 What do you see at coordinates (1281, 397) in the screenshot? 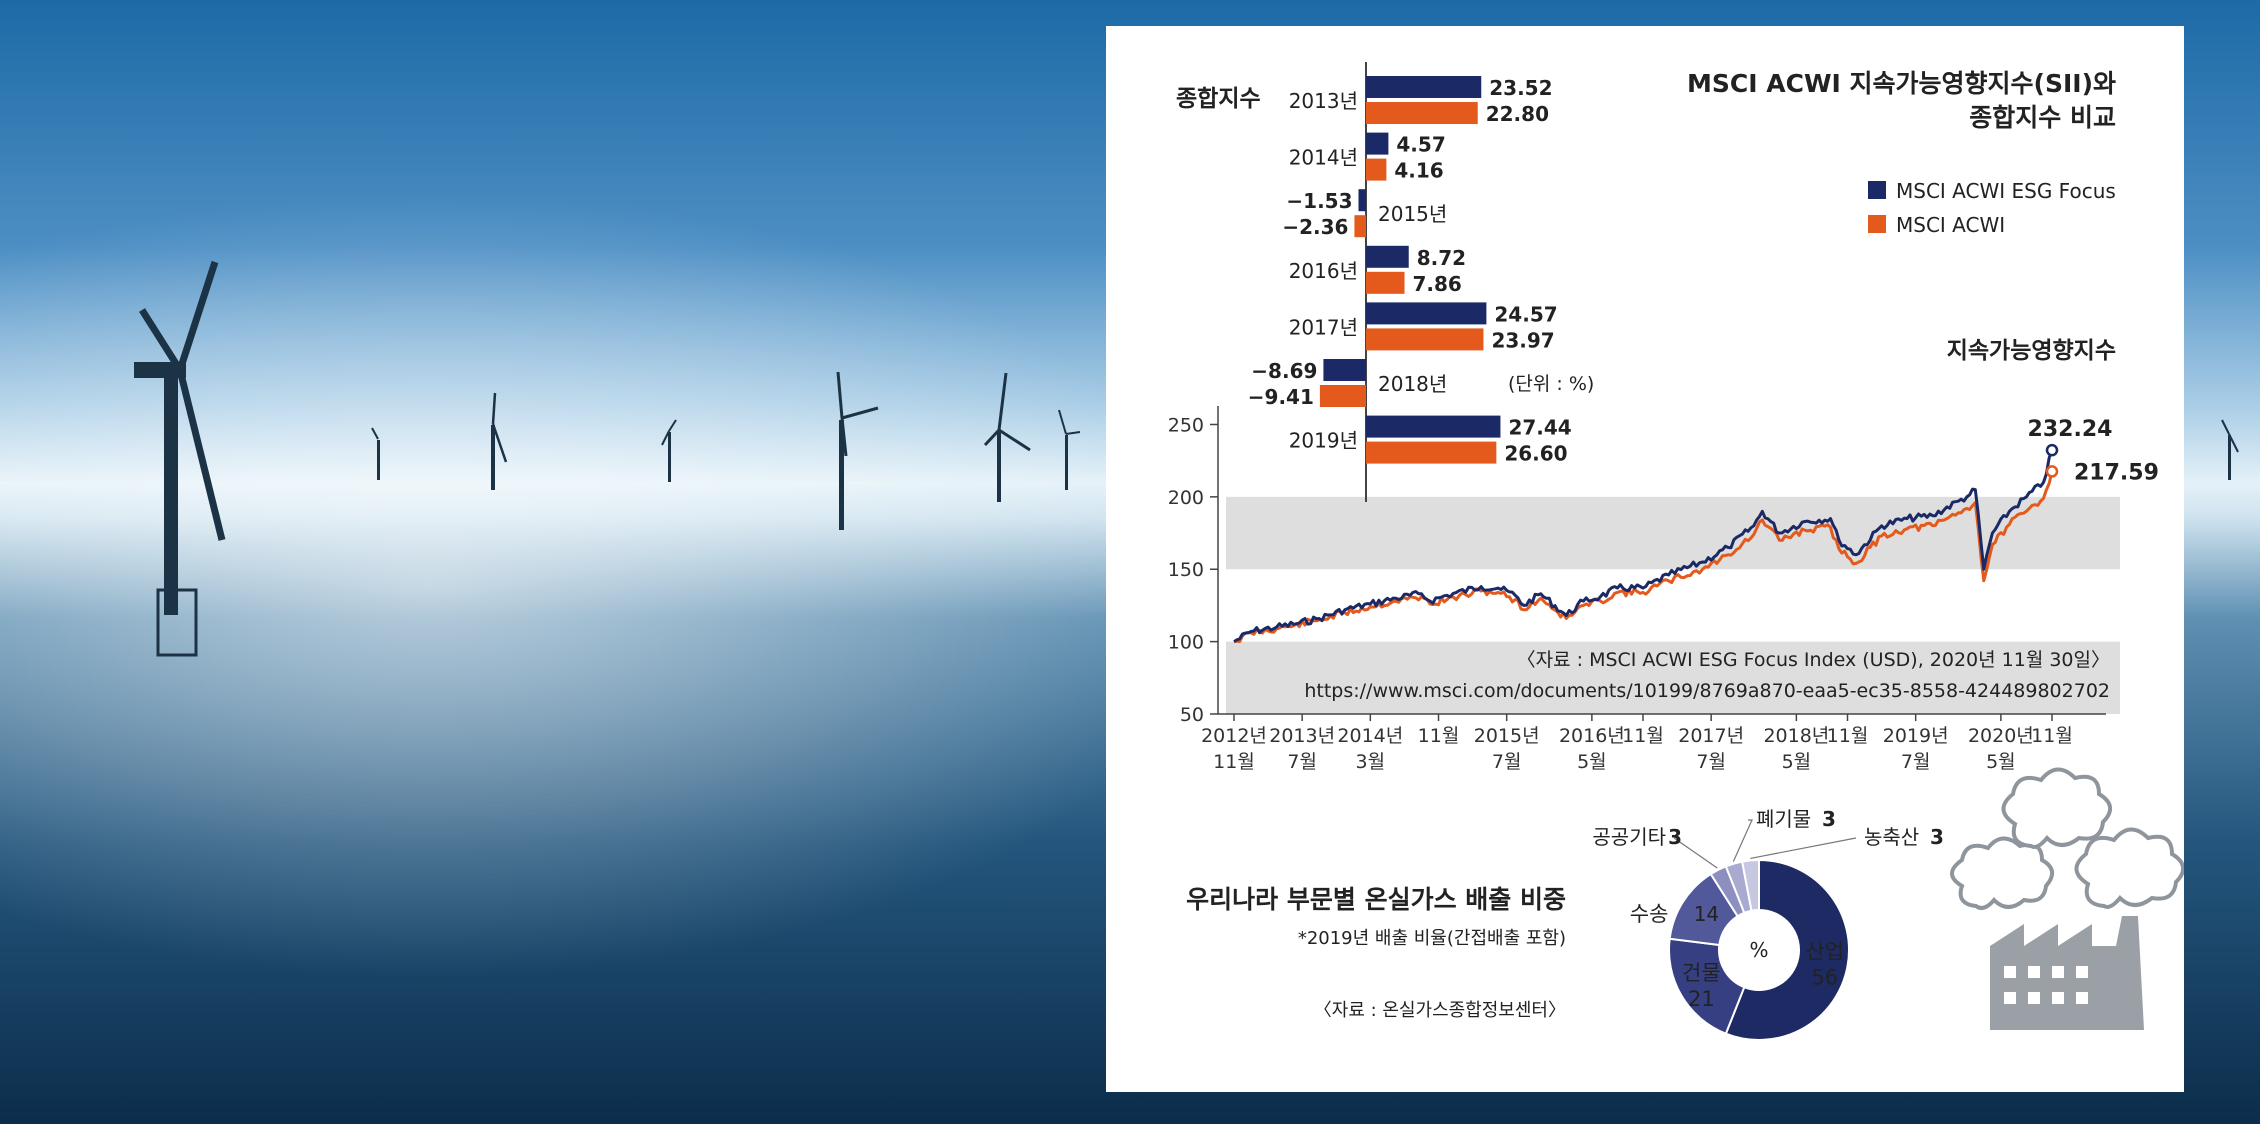
I see `bar-value-label: −9.41` at bounding box center [1281, 397].